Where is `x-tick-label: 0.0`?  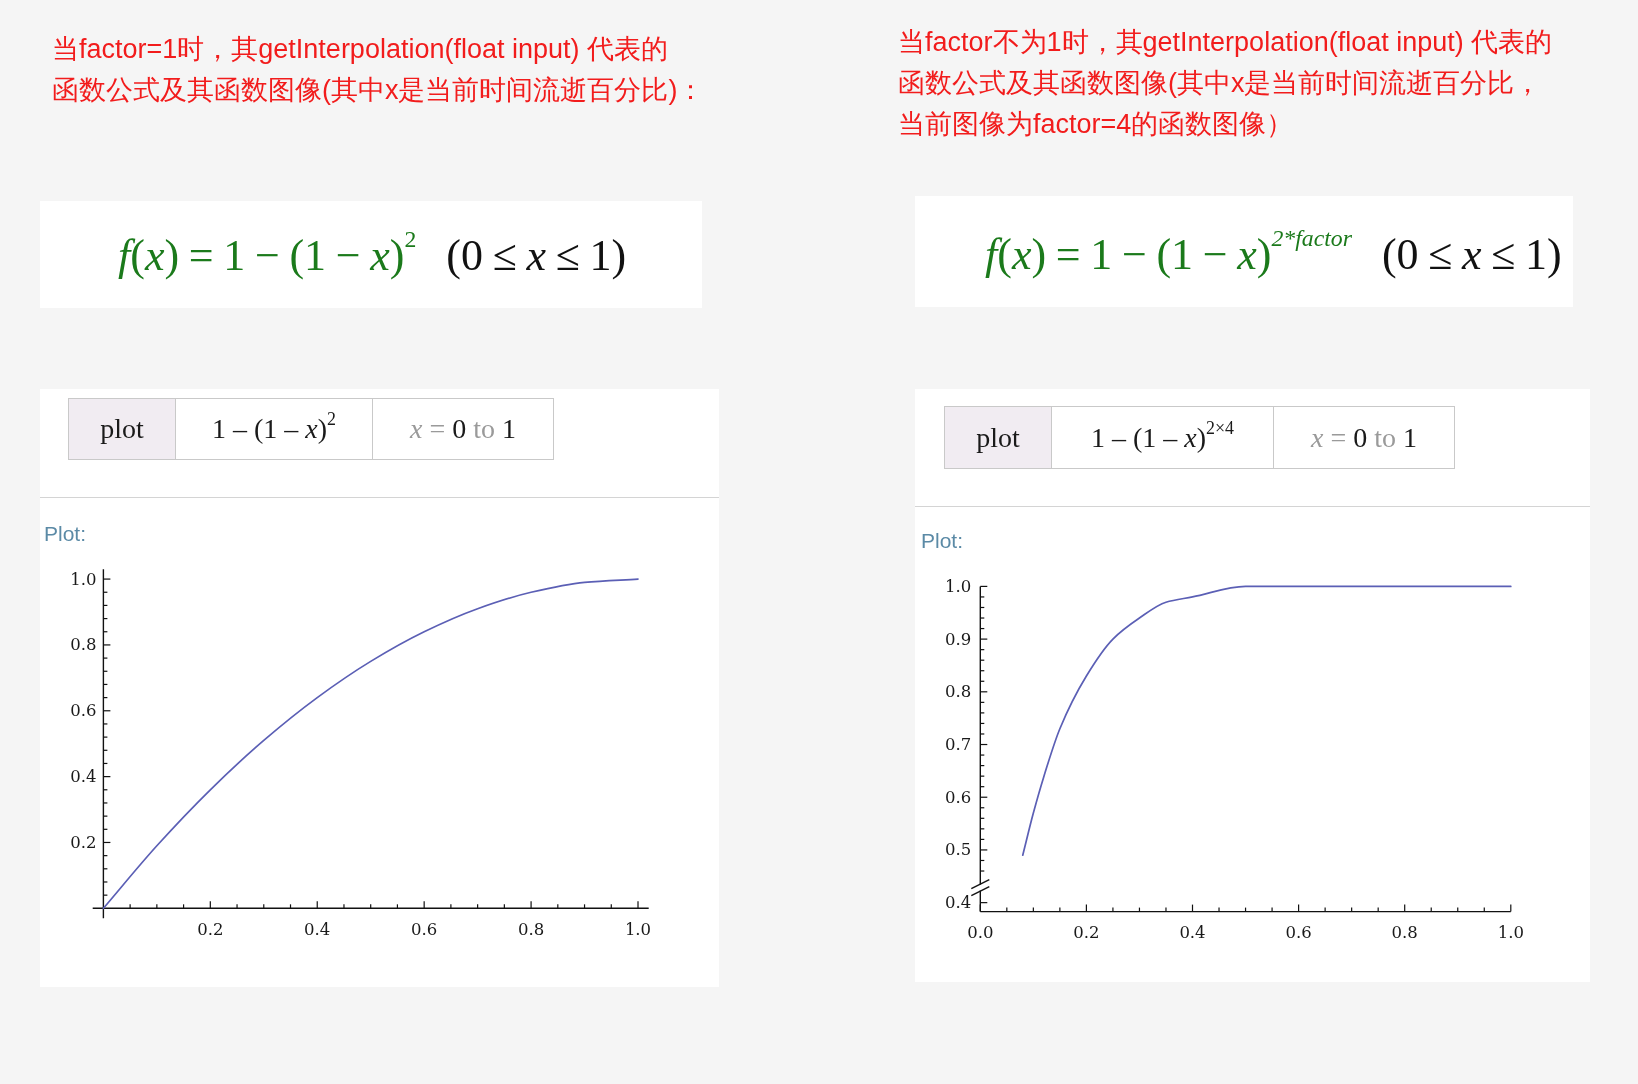
x-tick-label: 0.0 is located at coordinates (980, 933).